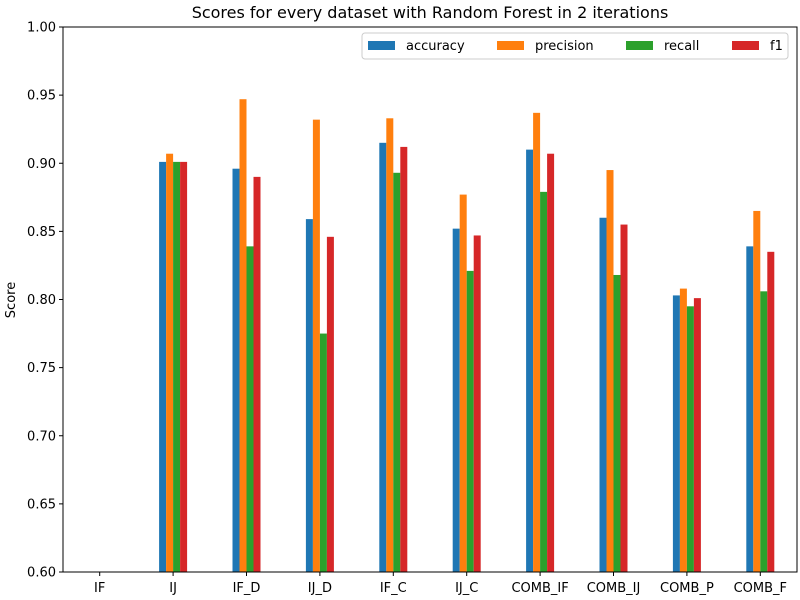  I want to click on bar-precision-ij-c, so click(463, 383).